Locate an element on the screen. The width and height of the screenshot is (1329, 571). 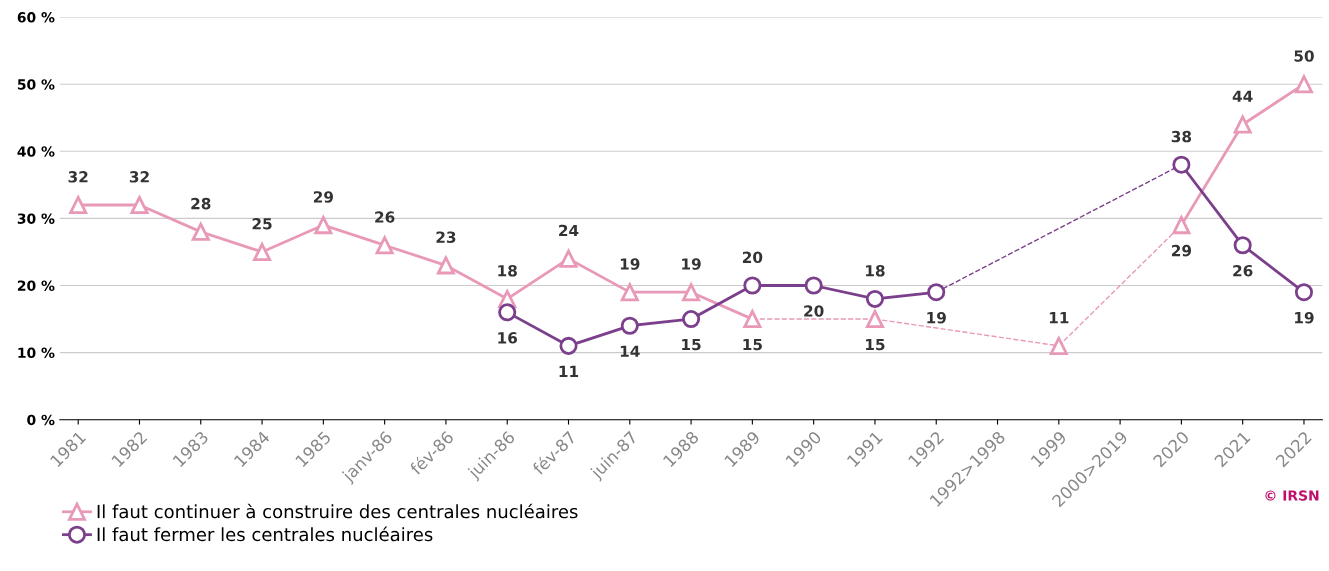
data-label: 16 is located at coordinates (508, 338).